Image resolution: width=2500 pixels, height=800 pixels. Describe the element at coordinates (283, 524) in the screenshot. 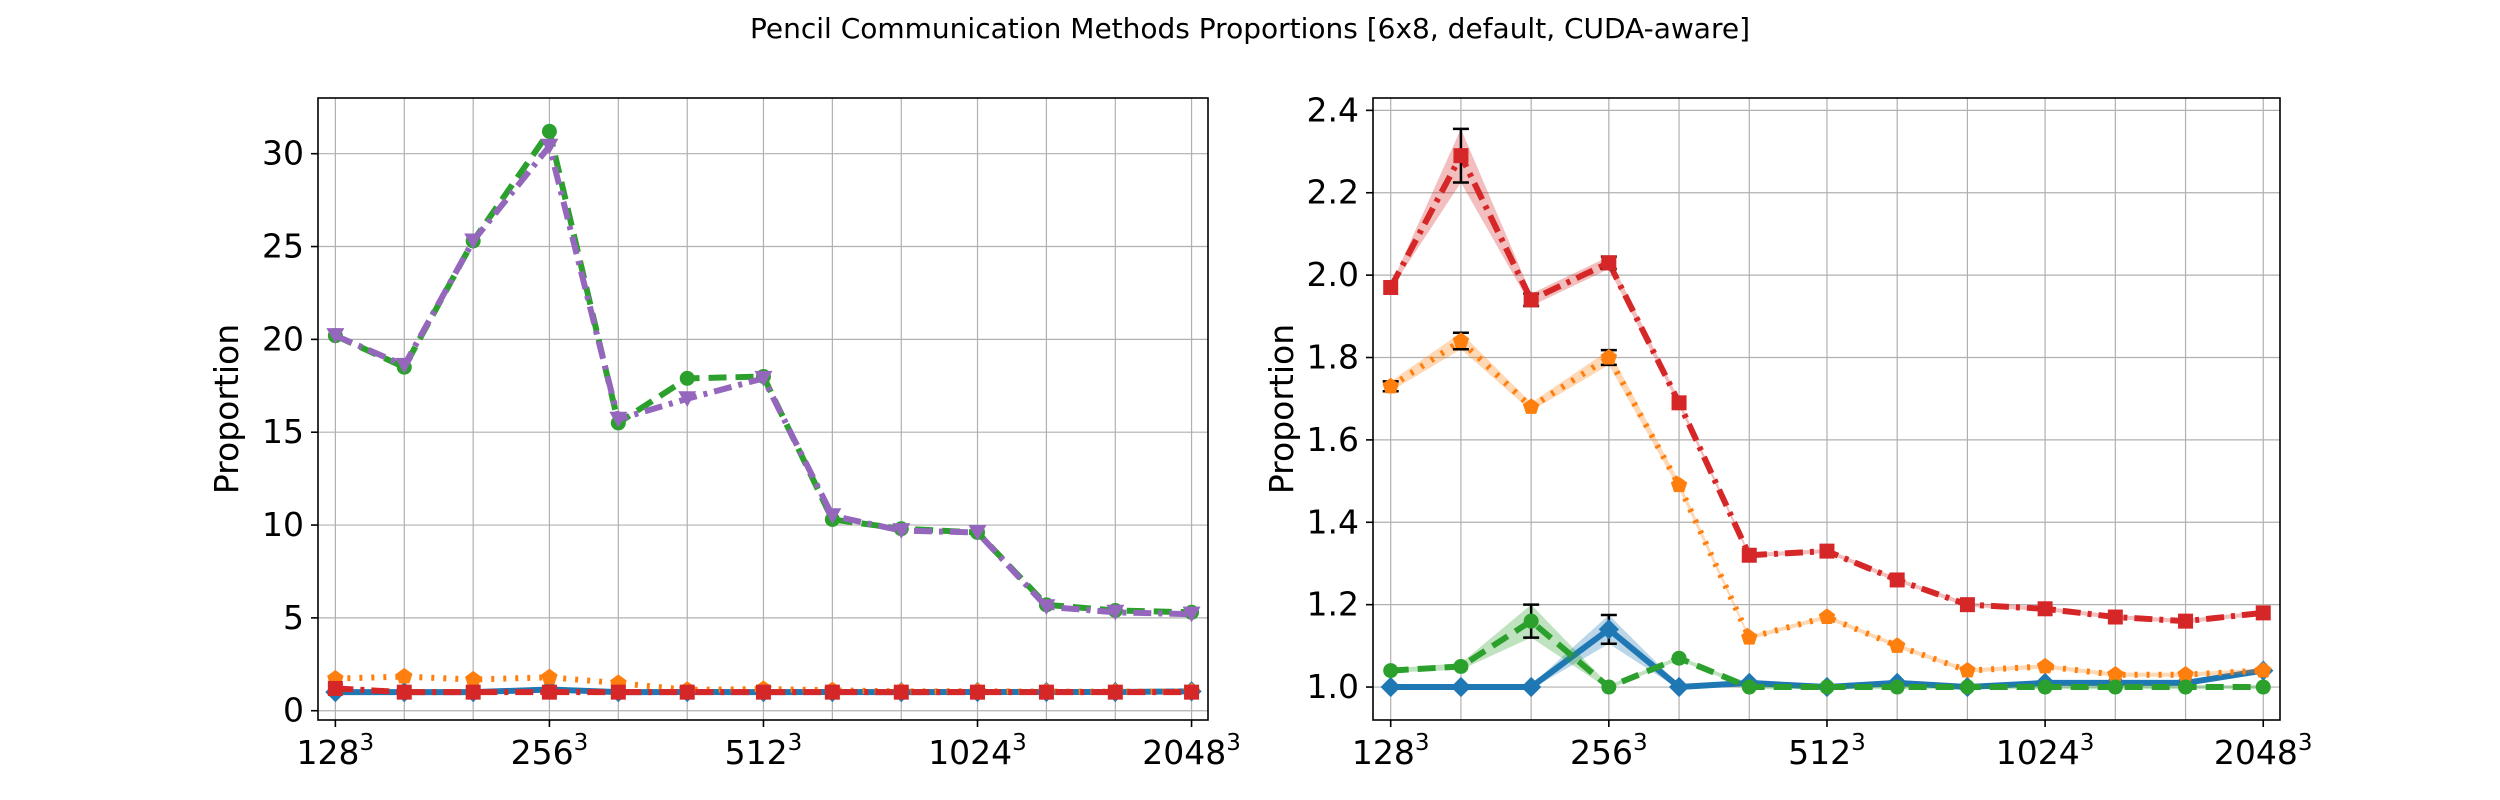

I see `y-tick-label: 10` at that location.